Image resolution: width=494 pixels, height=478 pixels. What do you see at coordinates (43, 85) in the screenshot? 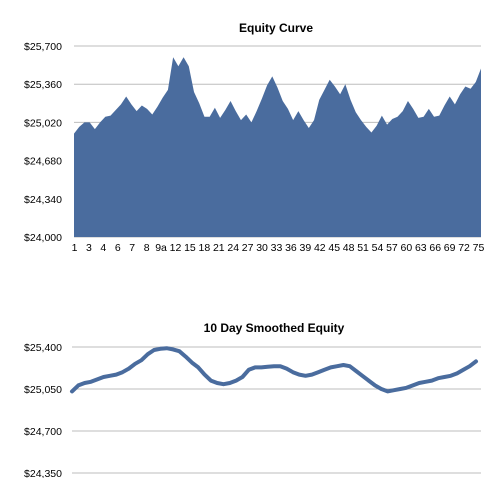
I see `y-tick-label: $25,360` at bounding box center [43, 85].